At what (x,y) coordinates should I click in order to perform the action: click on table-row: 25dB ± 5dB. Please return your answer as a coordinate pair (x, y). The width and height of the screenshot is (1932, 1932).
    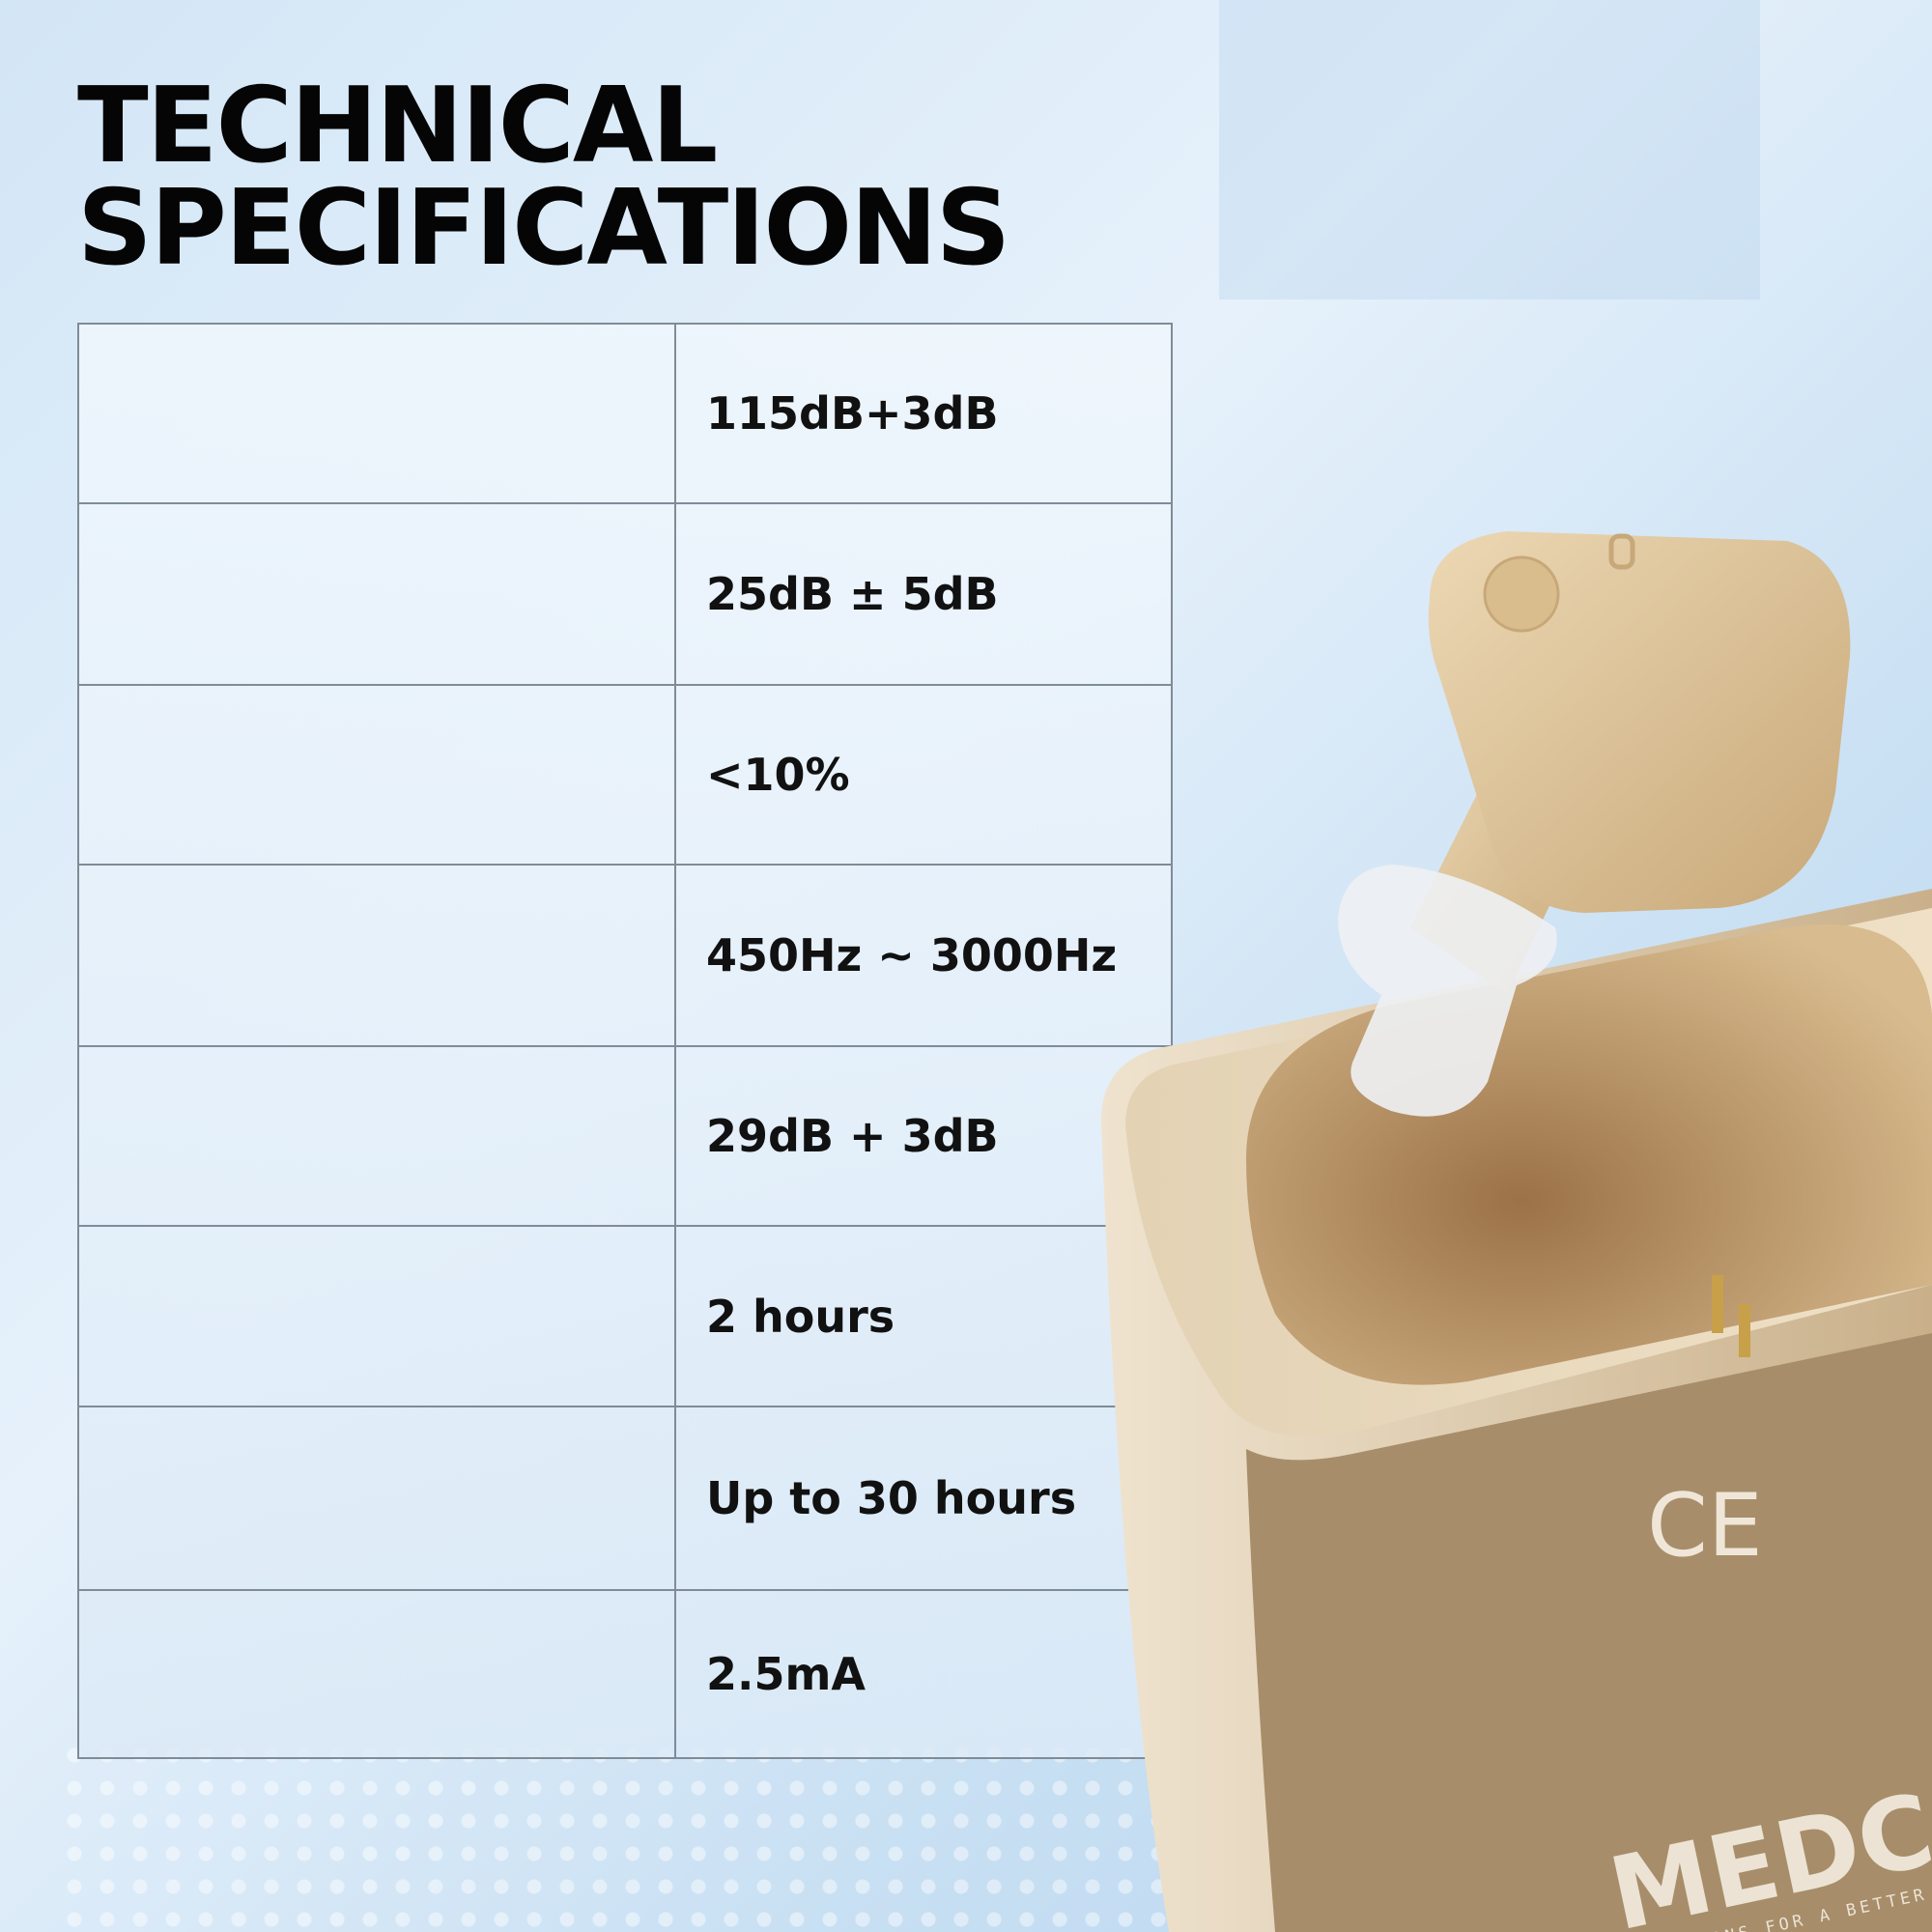
    Looking at the image, I should click on (625, 594).